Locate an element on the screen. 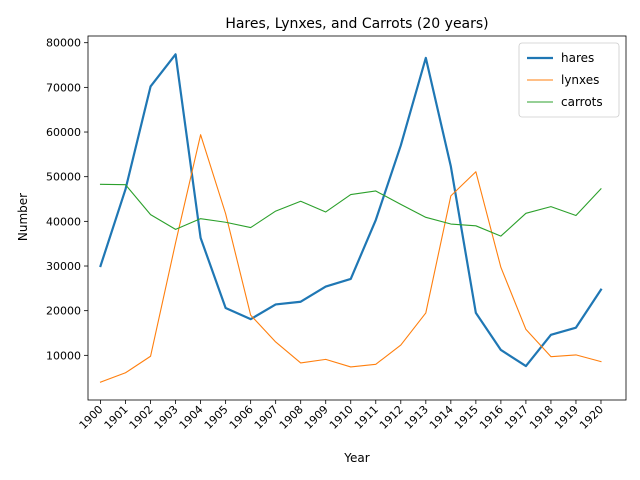 This screenshot has height=480, width=640. y-tick-label: 40000 is located at coordinates (63, 221).